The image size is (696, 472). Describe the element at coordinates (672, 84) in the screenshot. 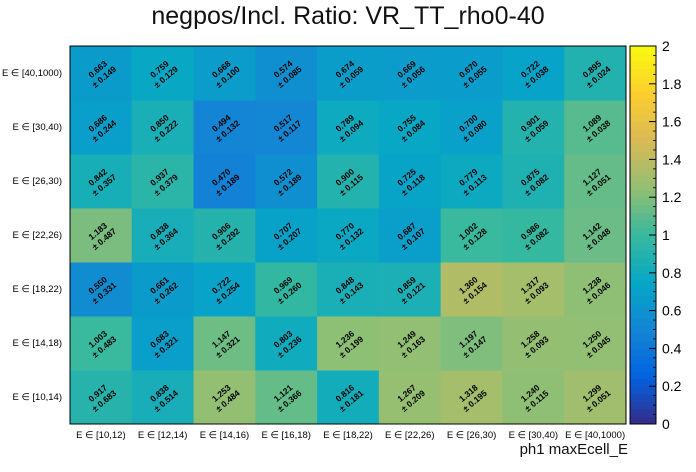

I see `palette-tick-label: 1.8` at that location.